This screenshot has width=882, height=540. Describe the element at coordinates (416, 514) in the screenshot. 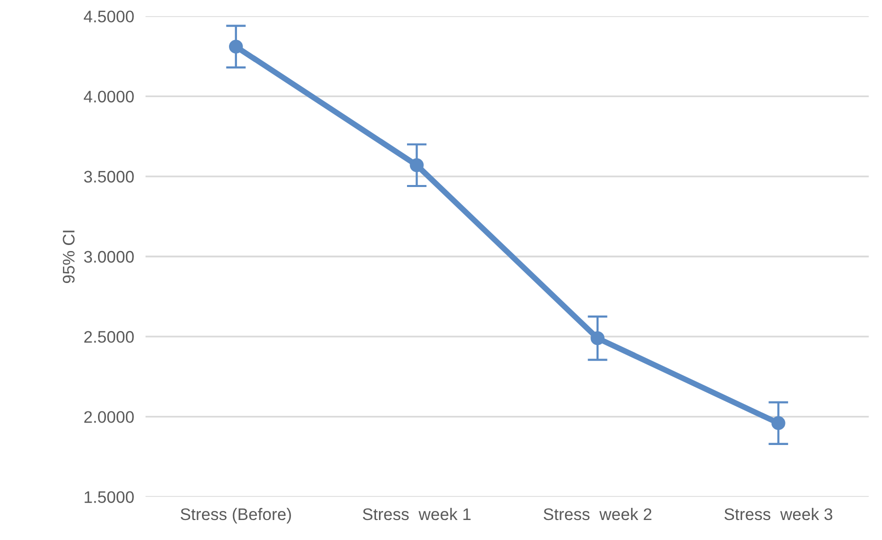

I see `x-tick-label: Stress week 1` at that location.